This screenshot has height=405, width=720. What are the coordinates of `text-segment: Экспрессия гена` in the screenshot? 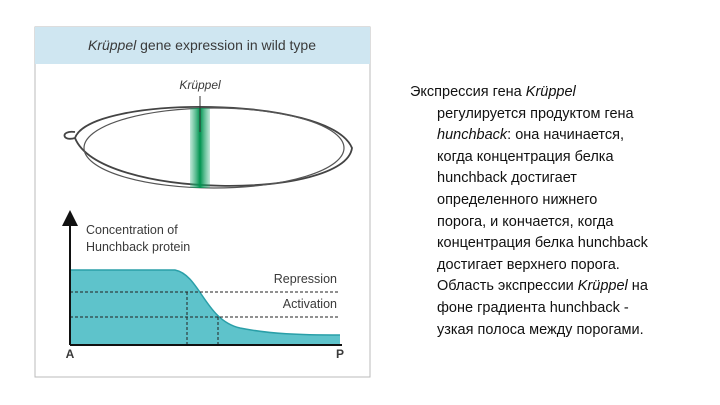 It's located at (468, 92).